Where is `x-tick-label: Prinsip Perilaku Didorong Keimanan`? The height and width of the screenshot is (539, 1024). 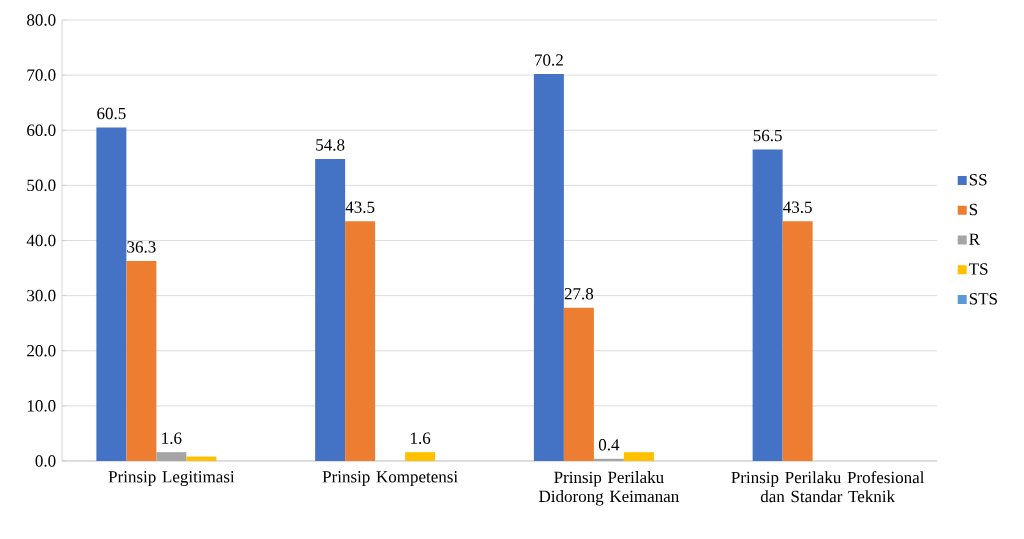
x-tick-label: Prinsip Perilaku Didorong Keimanan is located at coordinates (609, 488).